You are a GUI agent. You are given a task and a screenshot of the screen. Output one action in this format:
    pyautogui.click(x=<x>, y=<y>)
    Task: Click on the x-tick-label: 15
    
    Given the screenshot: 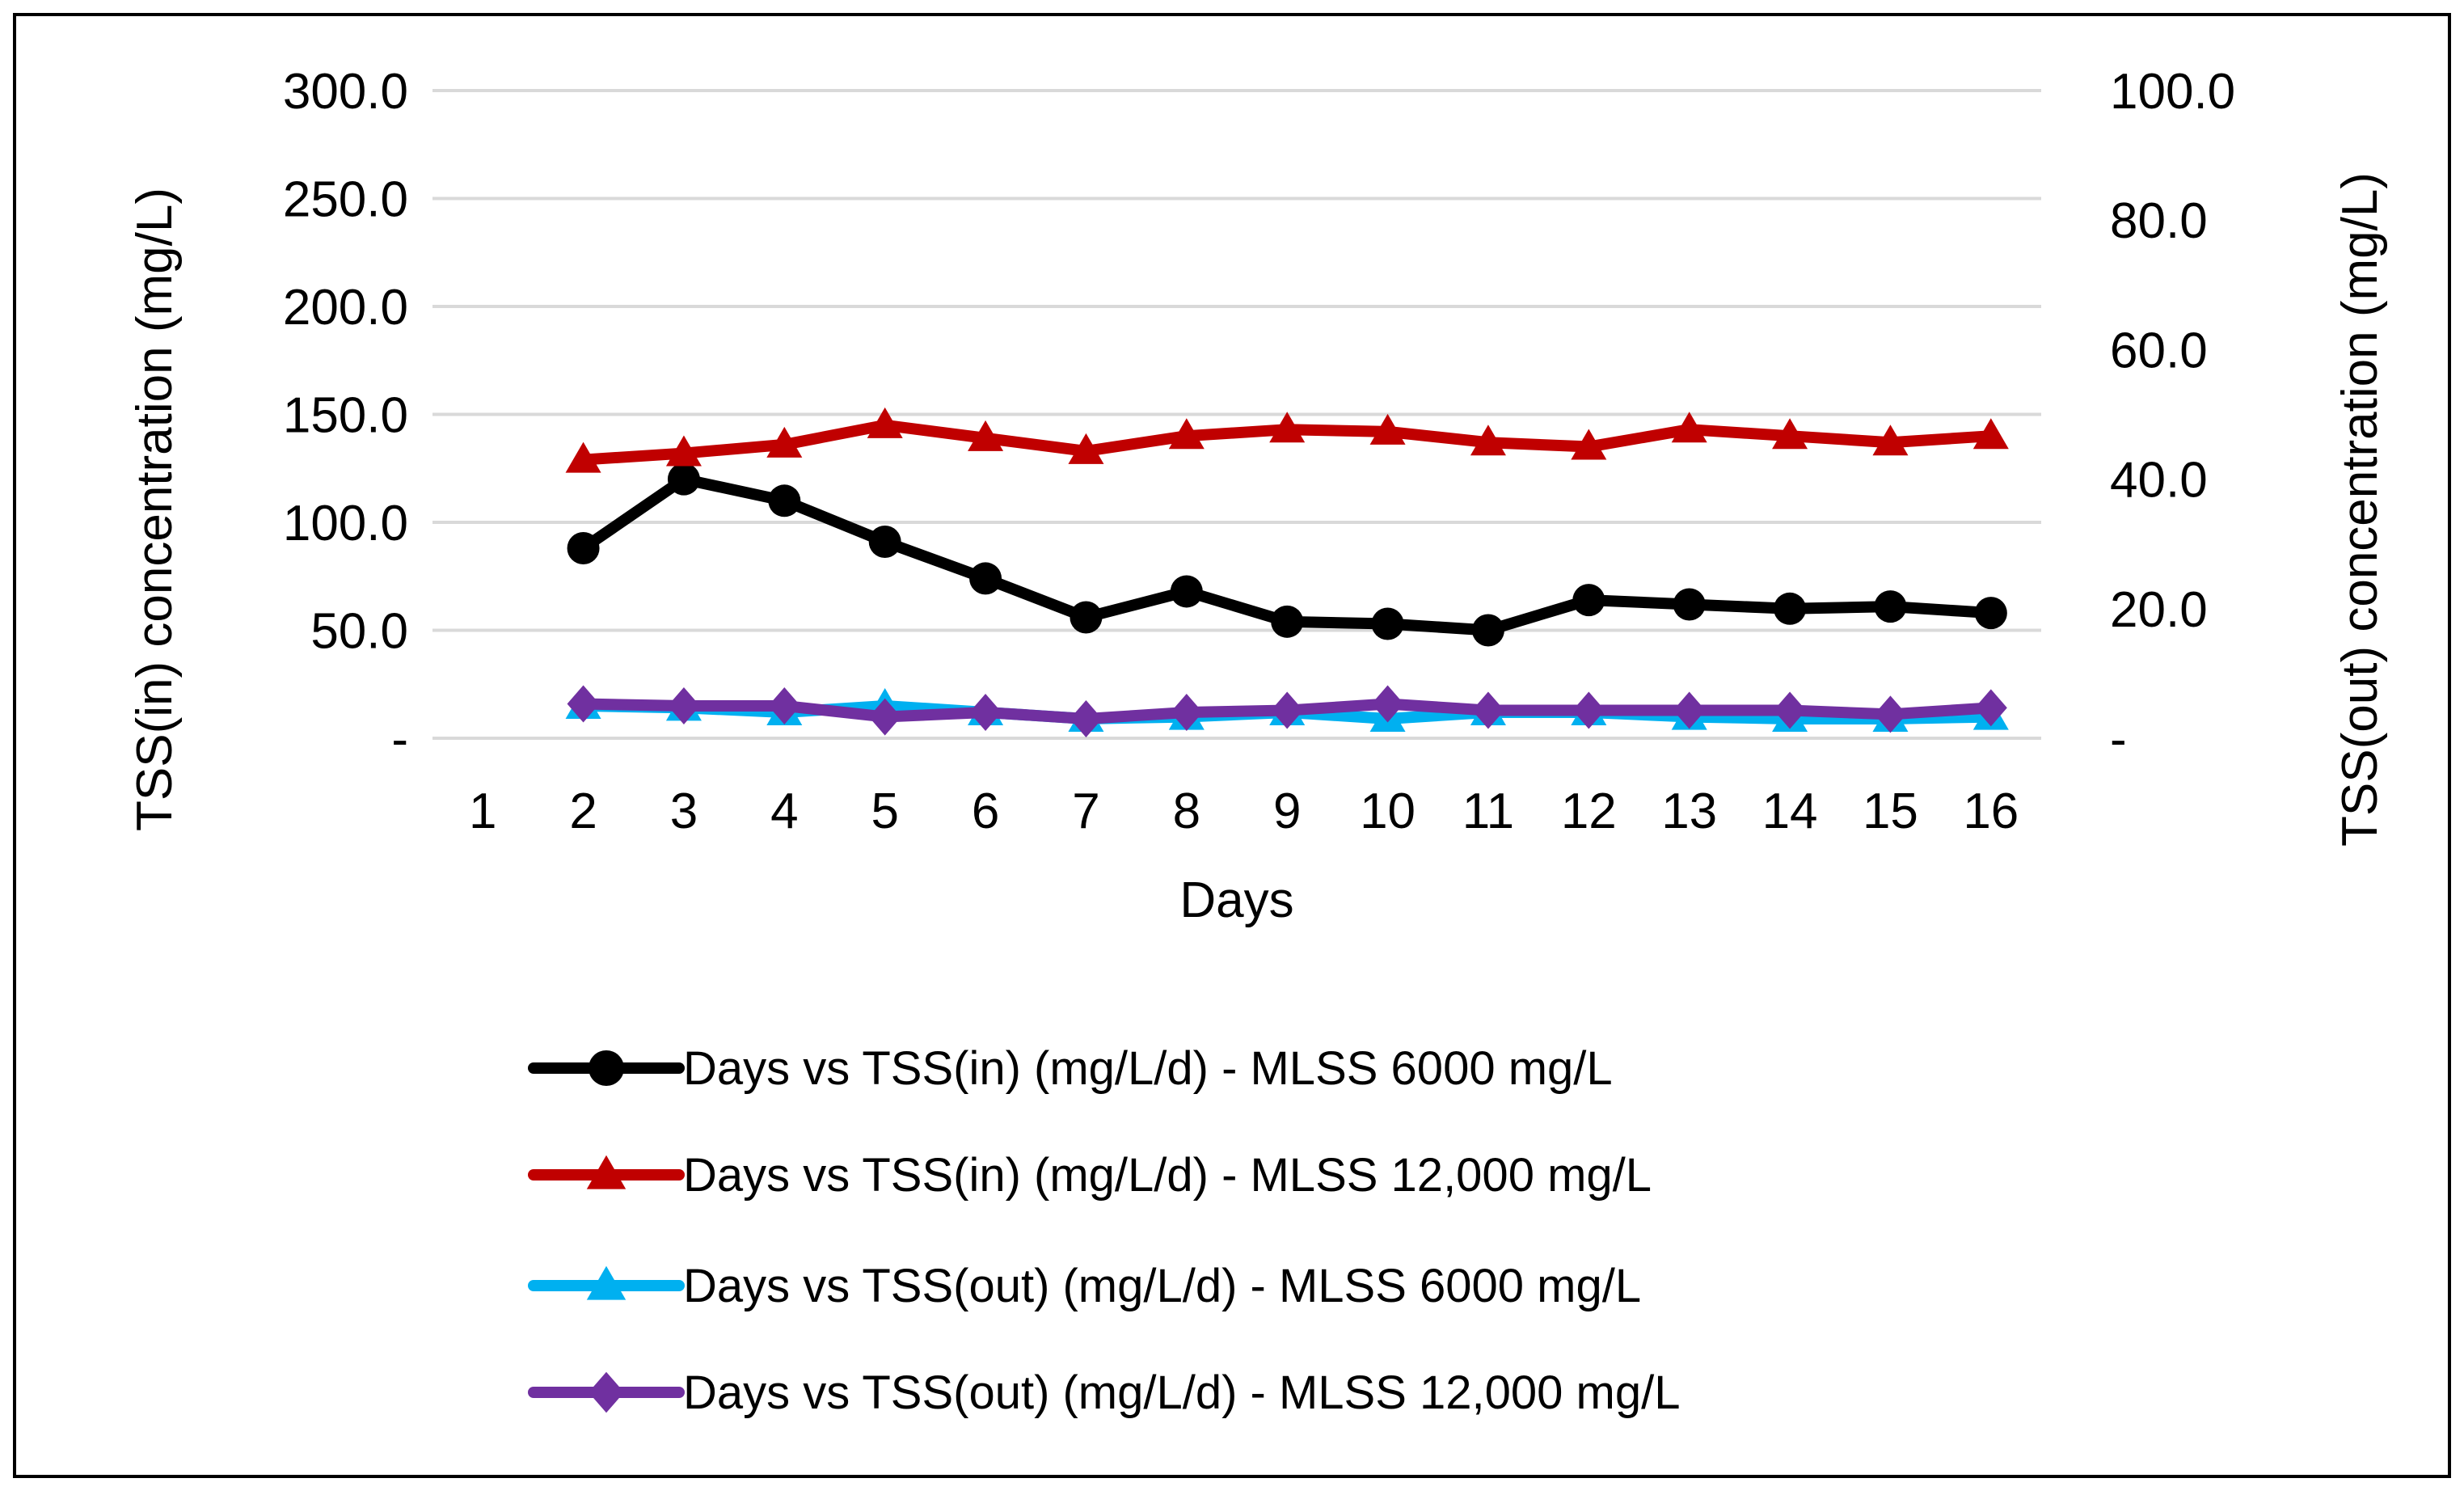 What is the action you would take?
    pyautogui.click(x=1891, y=811)
    